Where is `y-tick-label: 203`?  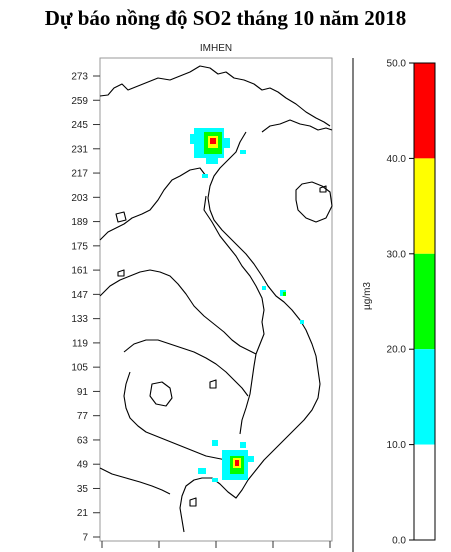 y-tick-label: 203 is located at coordinates (79, 198).